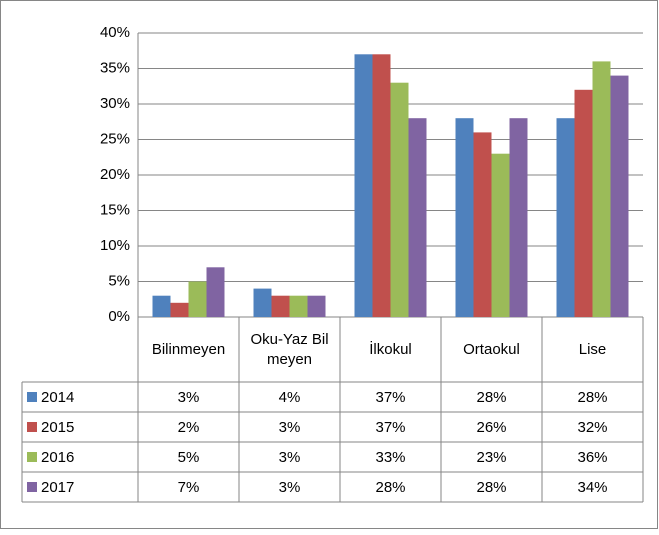 The height and width of the screenshot is (535, 659). Describe the element at coordinates (115, 245) in the screenshot. I see `y-tick-label: 10%` at that location.